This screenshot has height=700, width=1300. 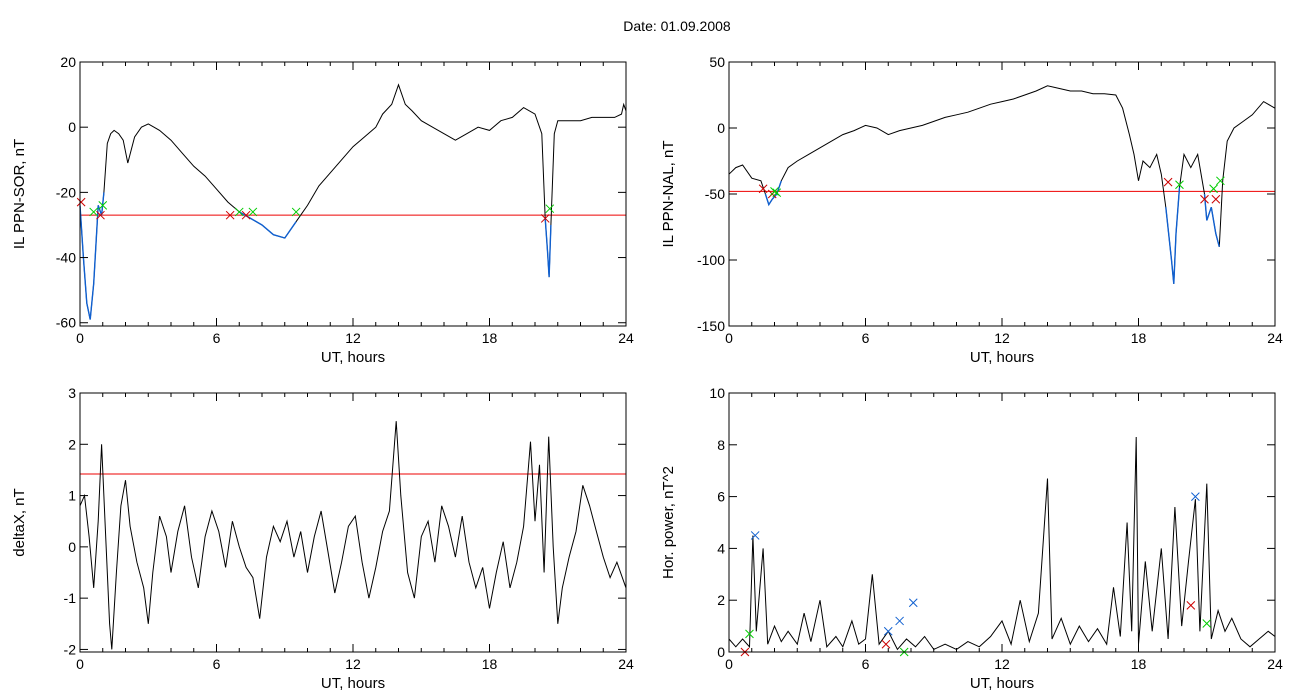 What do you see at coordinates (668, 522) in the screenshot?
I see `y-axis-label: Hor. power, nT^2` at bounding box center [668, 522].